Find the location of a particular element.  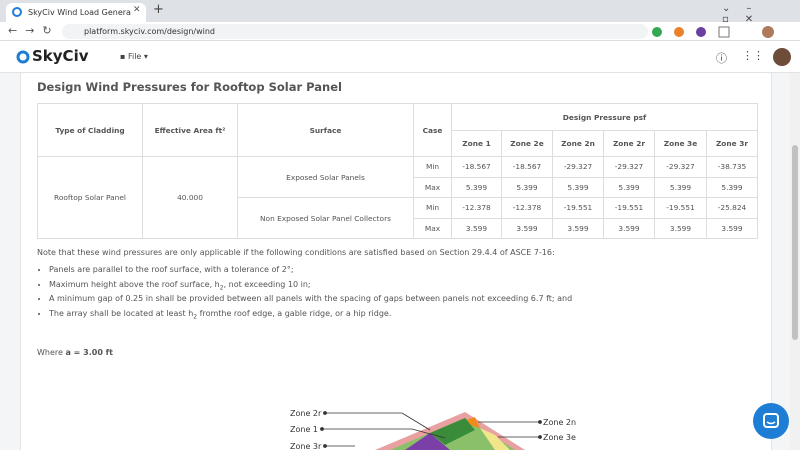

data-row: Max 5.399 5.399 5.399 5.399 5.399 5.399 is located at coordinates (398, 187).